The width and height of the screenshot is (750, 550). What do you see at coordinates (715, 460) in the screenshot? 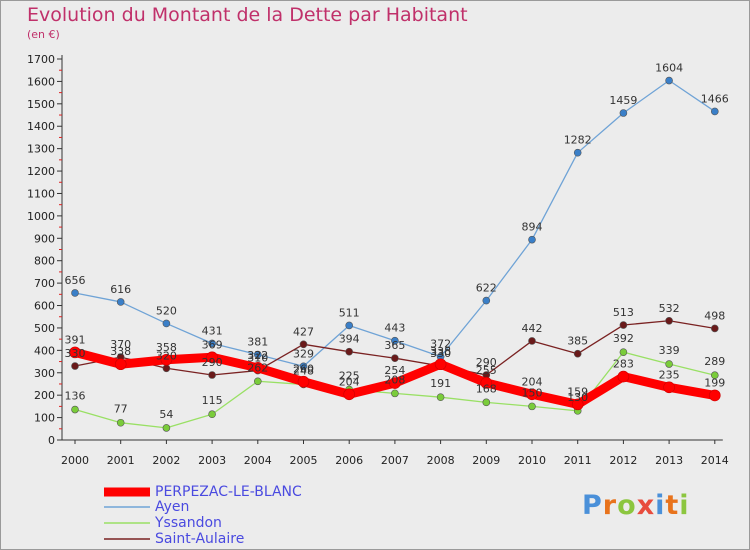
I see `x-tick-label: 2014` at bounding box center [715, 460].